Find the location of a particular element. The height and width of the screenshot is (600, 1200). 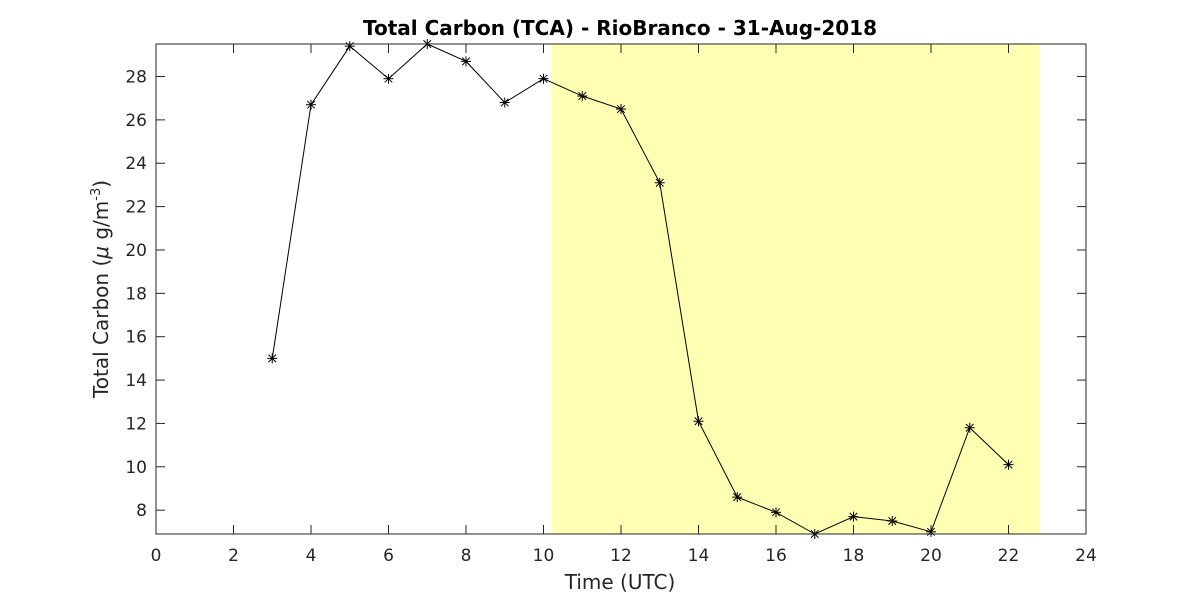

x-tick-label: 0 is located at coordinates (156, 556).